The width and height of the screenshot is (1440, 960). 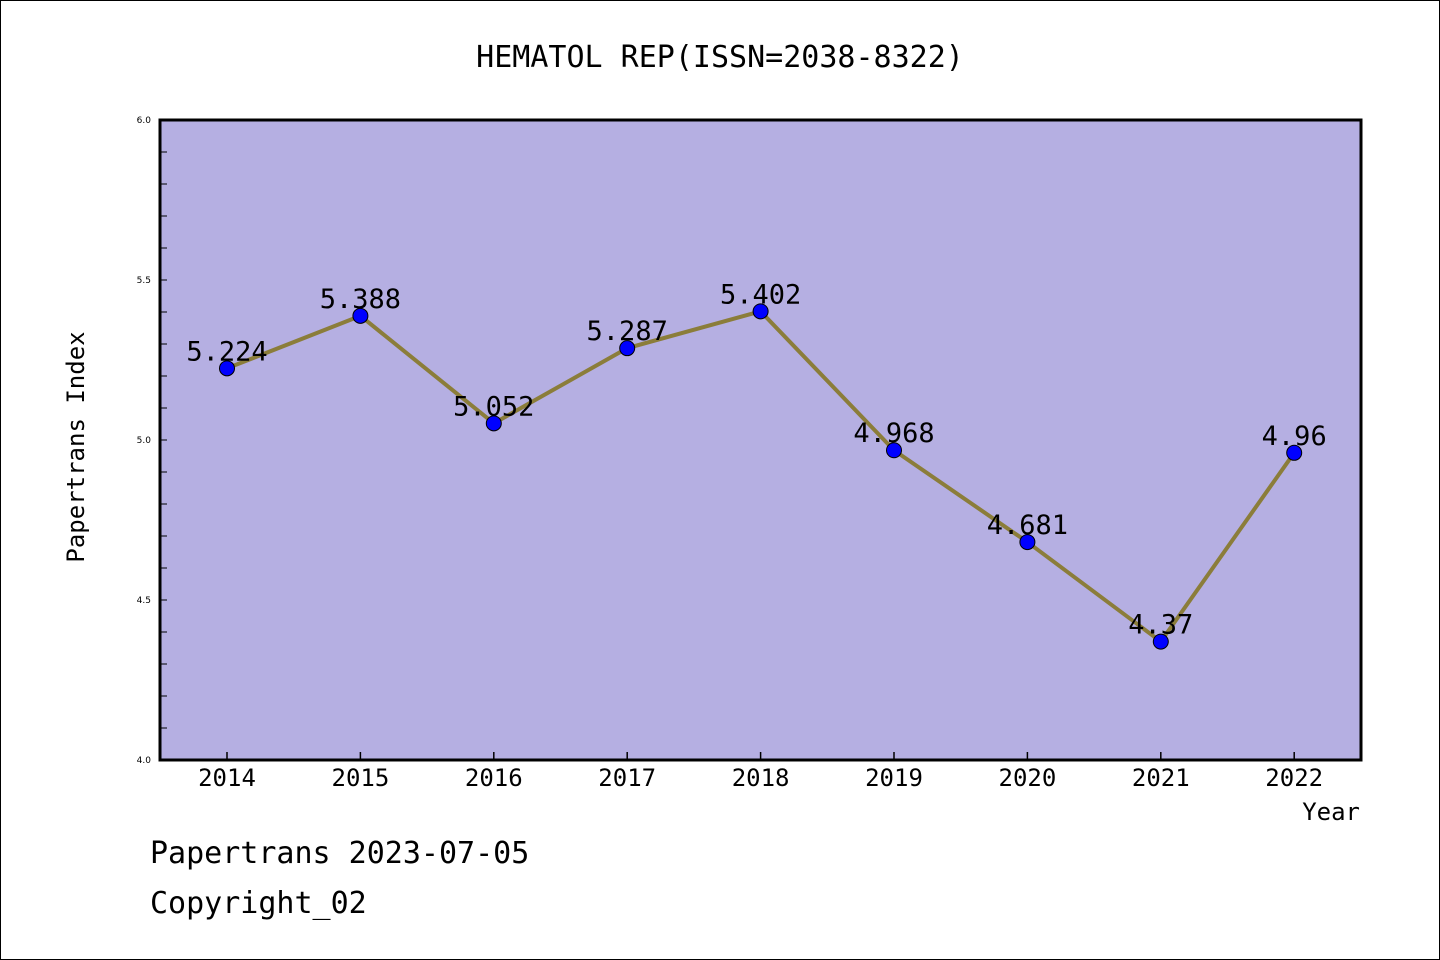 I want to click on data-label: 5.287, so click(x=627, y=331).